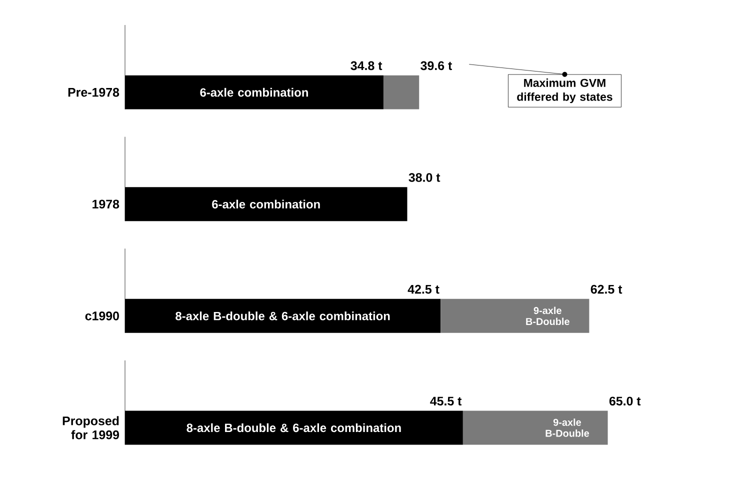 Image resolution: width=750 pixels, height=490 pixels. Describe the element at coordinates (424, 177) in the screenshot. I see `total-label: 38.0 t` at that location.